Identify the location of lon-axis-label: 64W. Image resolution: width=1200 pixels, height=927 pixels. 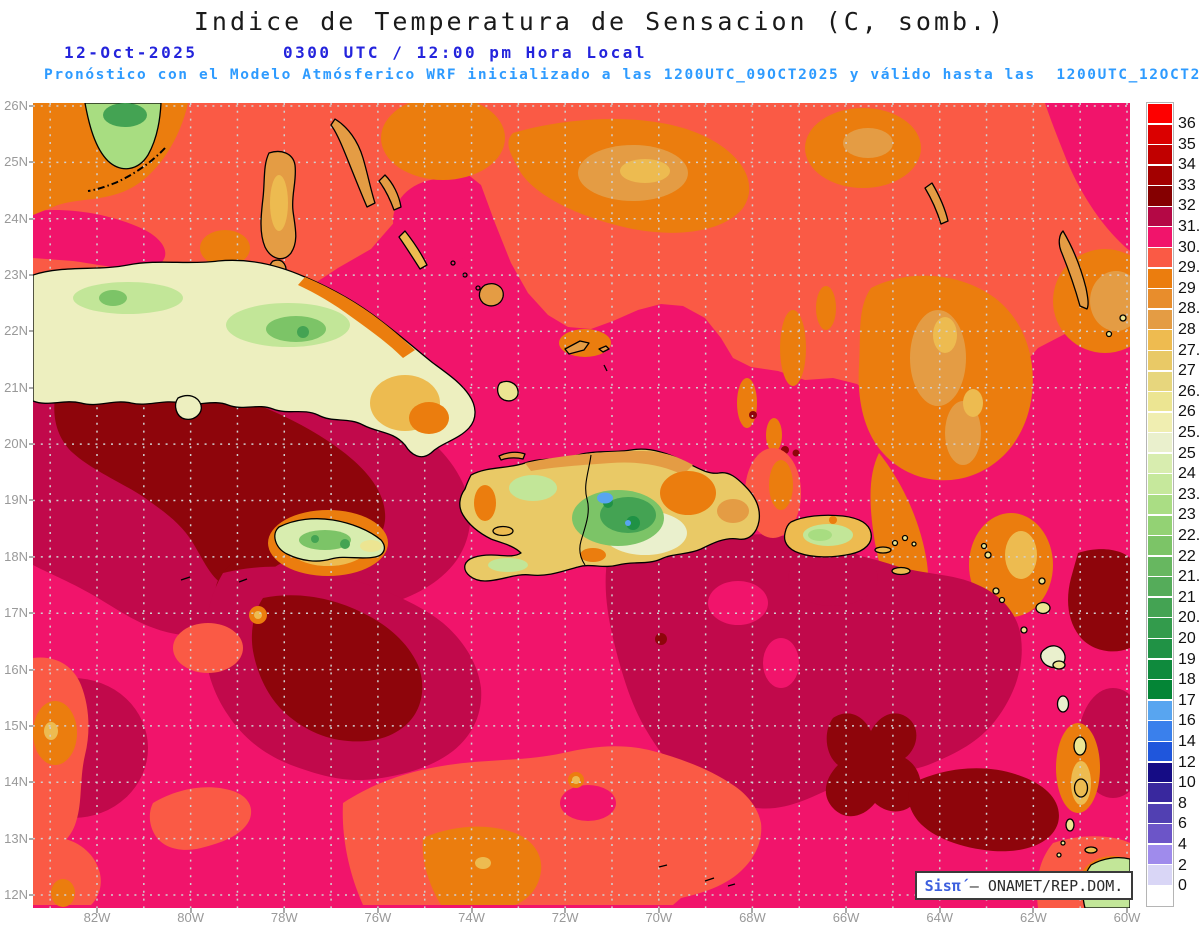
(940, 917).